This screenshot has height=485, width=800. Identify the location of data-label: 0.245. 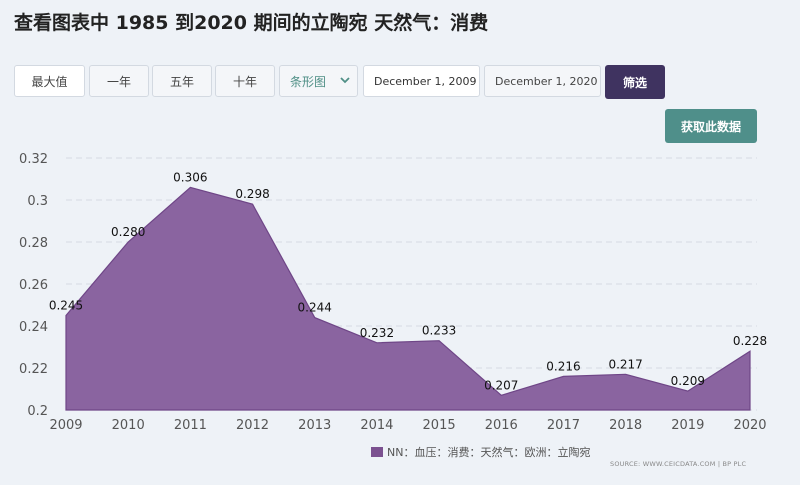
(66, 306).